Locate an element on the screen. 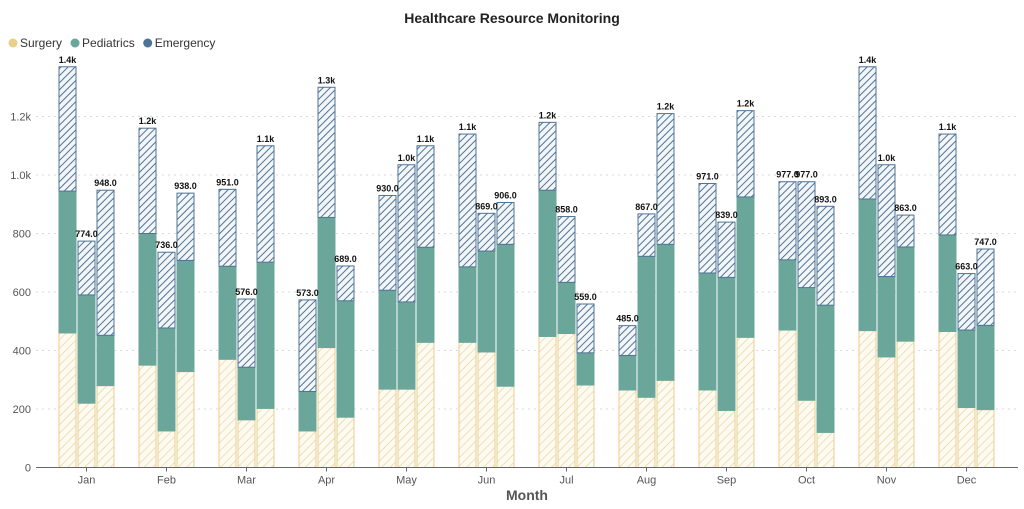  legend-label-emergency: Emergency is located at coordinates (185, 43).